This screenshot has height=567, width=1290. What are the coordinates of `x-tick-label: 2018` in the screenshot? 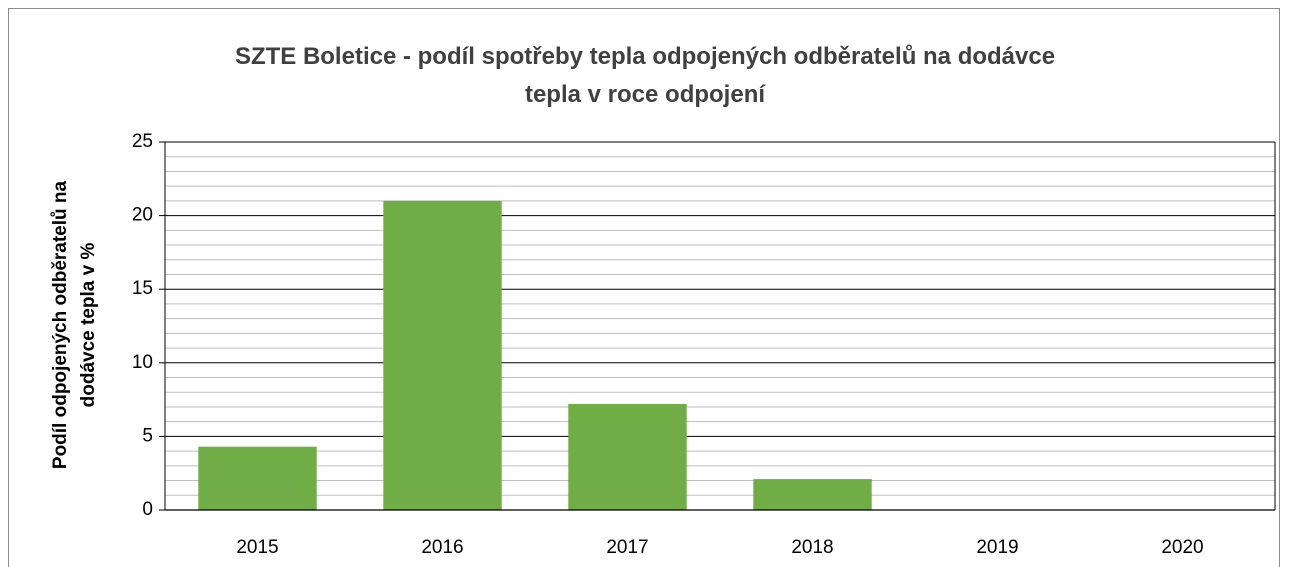 It's located at (812, 547).